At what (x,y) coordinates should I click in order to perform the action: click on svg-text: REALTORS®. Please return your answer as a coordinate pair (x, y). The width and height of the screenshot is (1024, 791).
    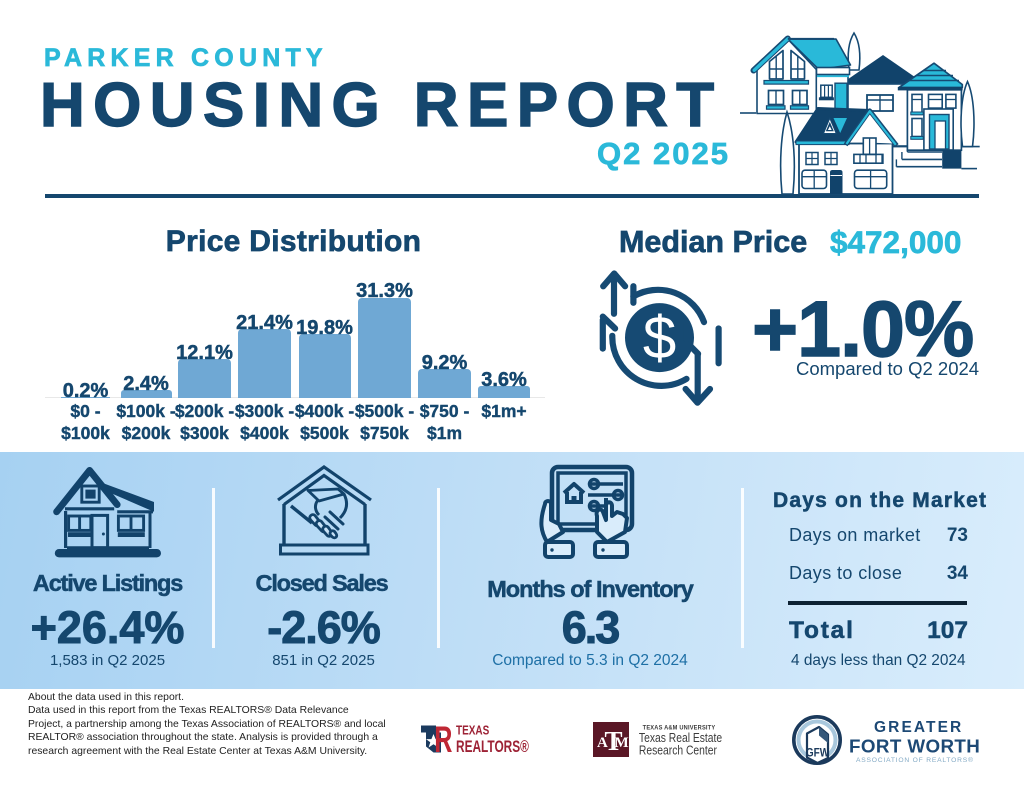
    Looking at the image, I should click on (492, 746).